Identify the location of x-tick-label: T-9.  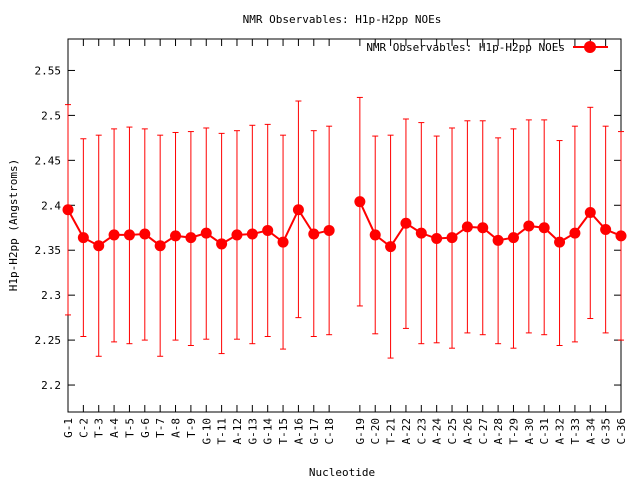
(191, 428).